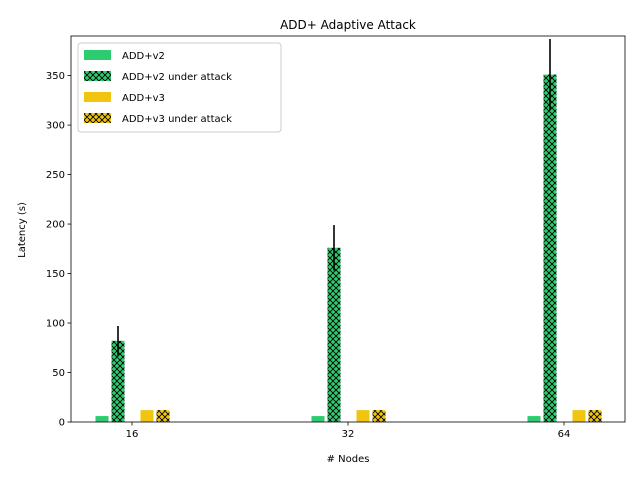  Describe the element at coordinates (58, 373) in the screenshot. I see `y-tick-label-50: 50` at that location.